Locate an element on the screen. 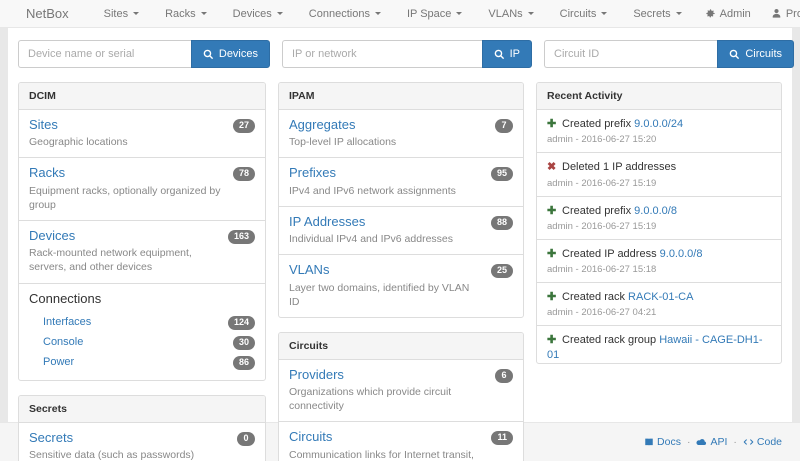 Image resolution: width=800 pixels, height=461 pixels. panel-title: DCIM is located at coordinates (142, 96).